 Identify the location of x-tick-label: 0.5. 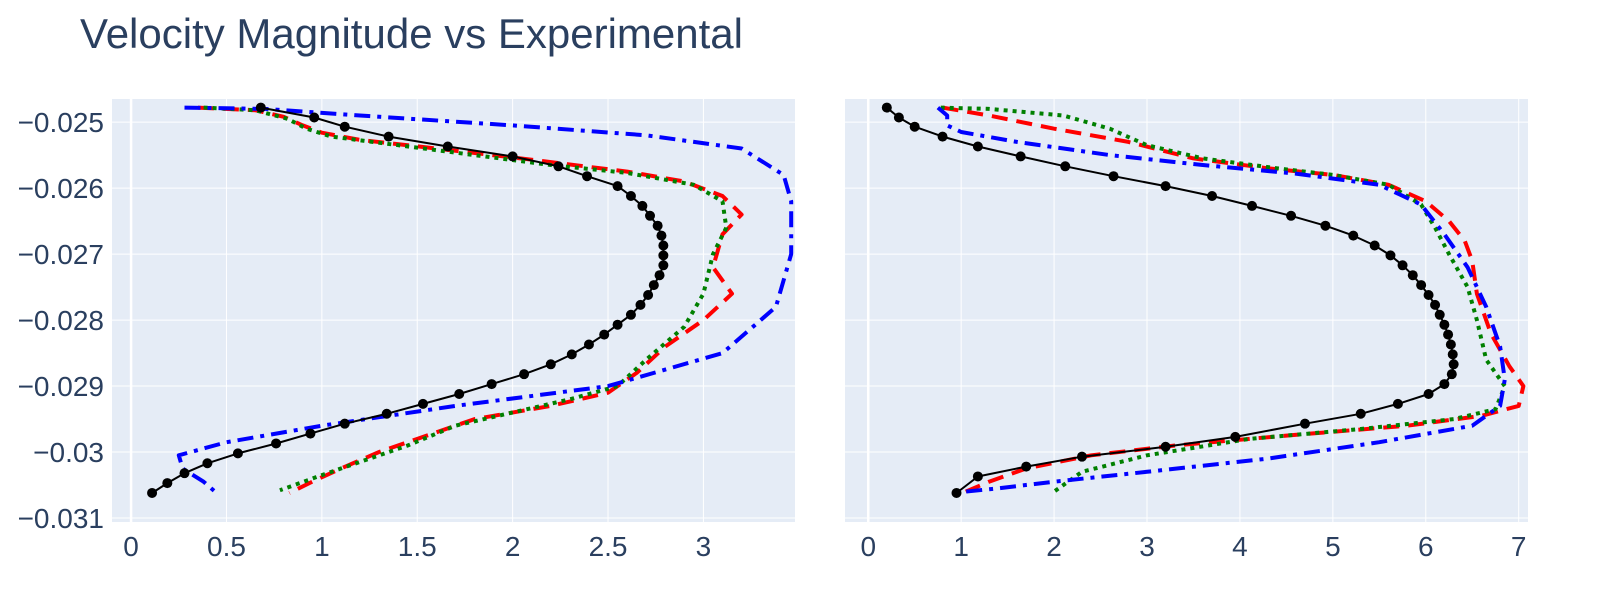
(226, 546).